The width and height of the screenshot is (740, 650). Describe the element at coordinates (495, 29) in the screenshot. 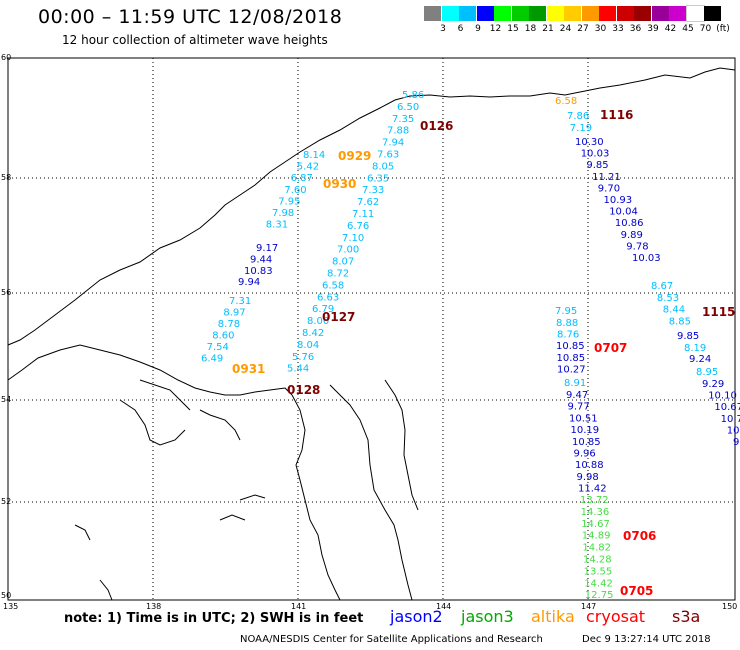

I see `scale-label: 12` at that location.